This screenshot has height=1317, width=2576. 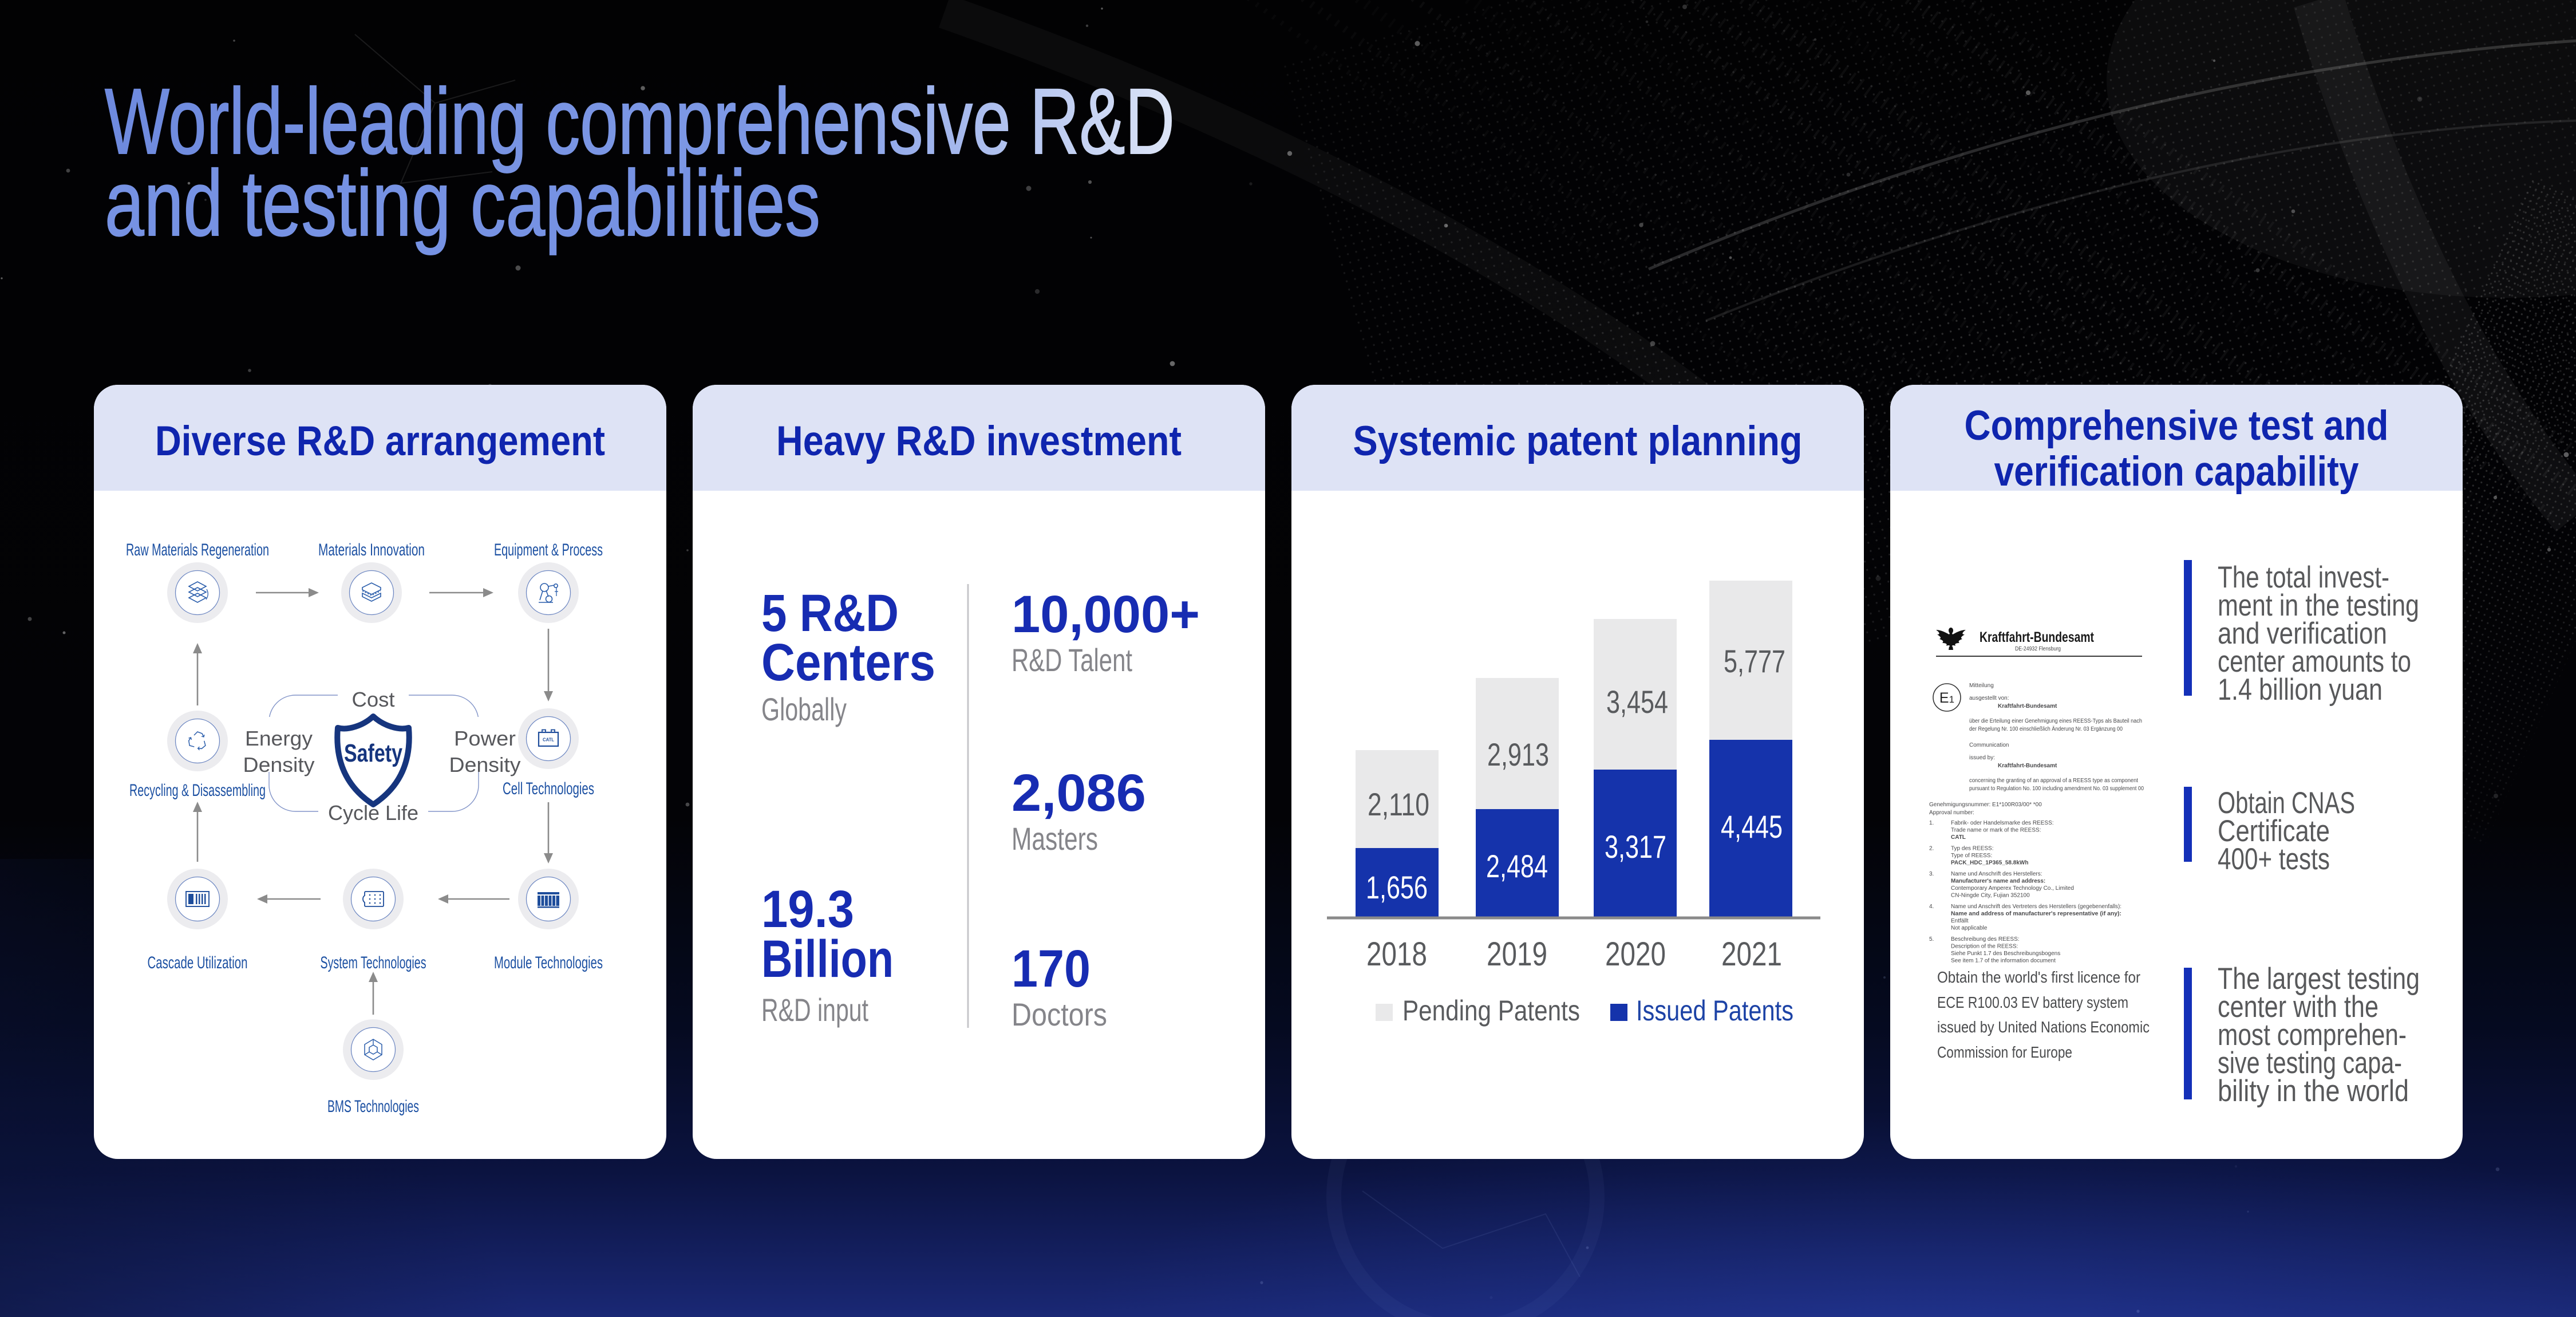 I want to click on svg-text: ausgestellt von:, so click(x=1989, y=698).